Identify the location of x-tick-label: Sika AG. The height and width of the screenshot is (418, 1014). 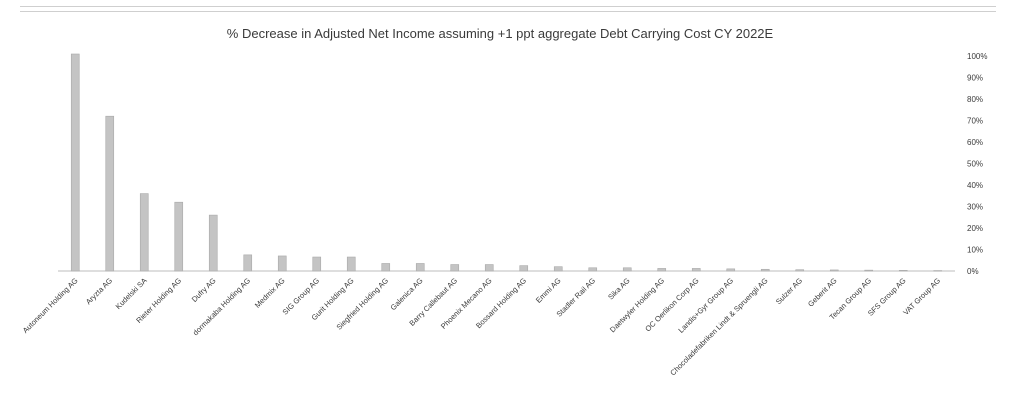
(619, 289).